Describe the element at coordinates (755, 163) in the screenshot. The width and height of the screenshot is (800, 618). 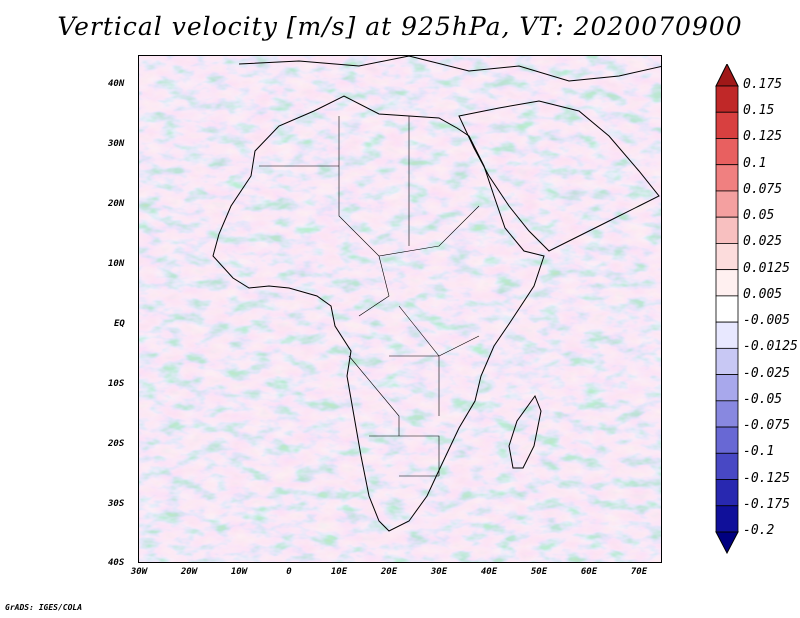
I see `colorbar-level-label: 0.1` at that location.